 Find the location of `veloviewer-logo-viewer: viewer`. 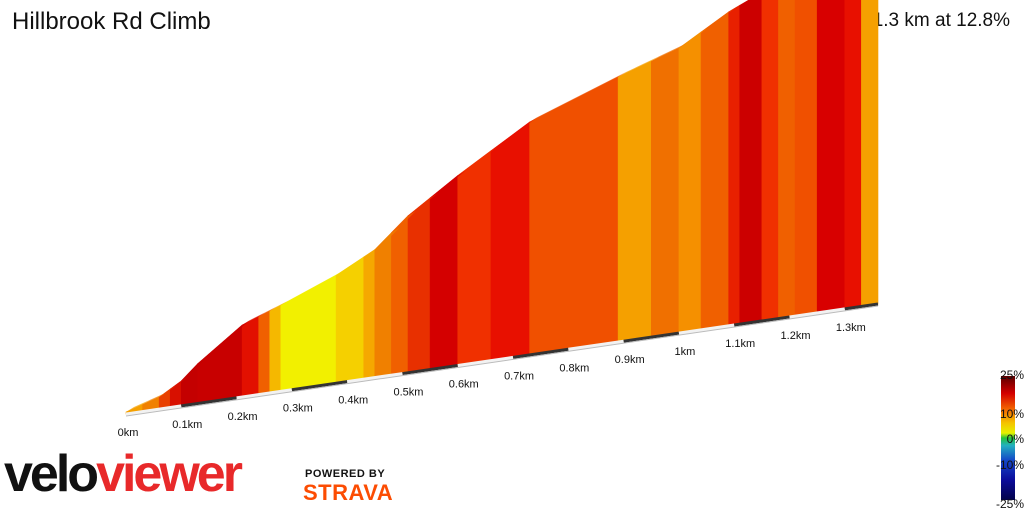

veloviewer-logo-viewer: viewer is located at coordinates (169, 474).